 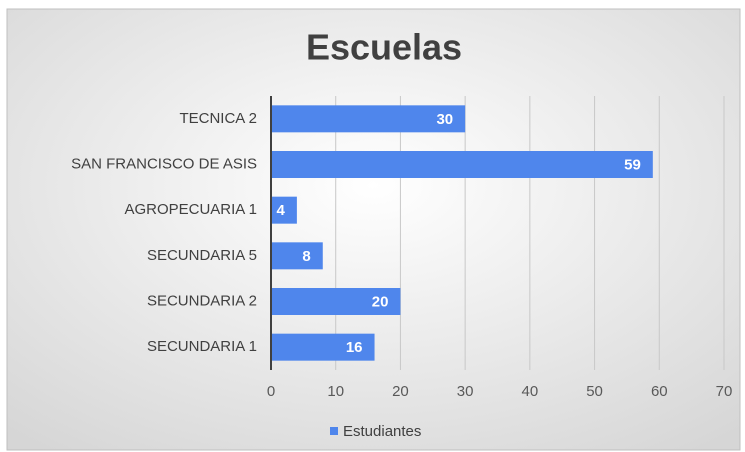 I want to click on y-tick-label: SECUNDARIA 2, so click(x=202, y=300).